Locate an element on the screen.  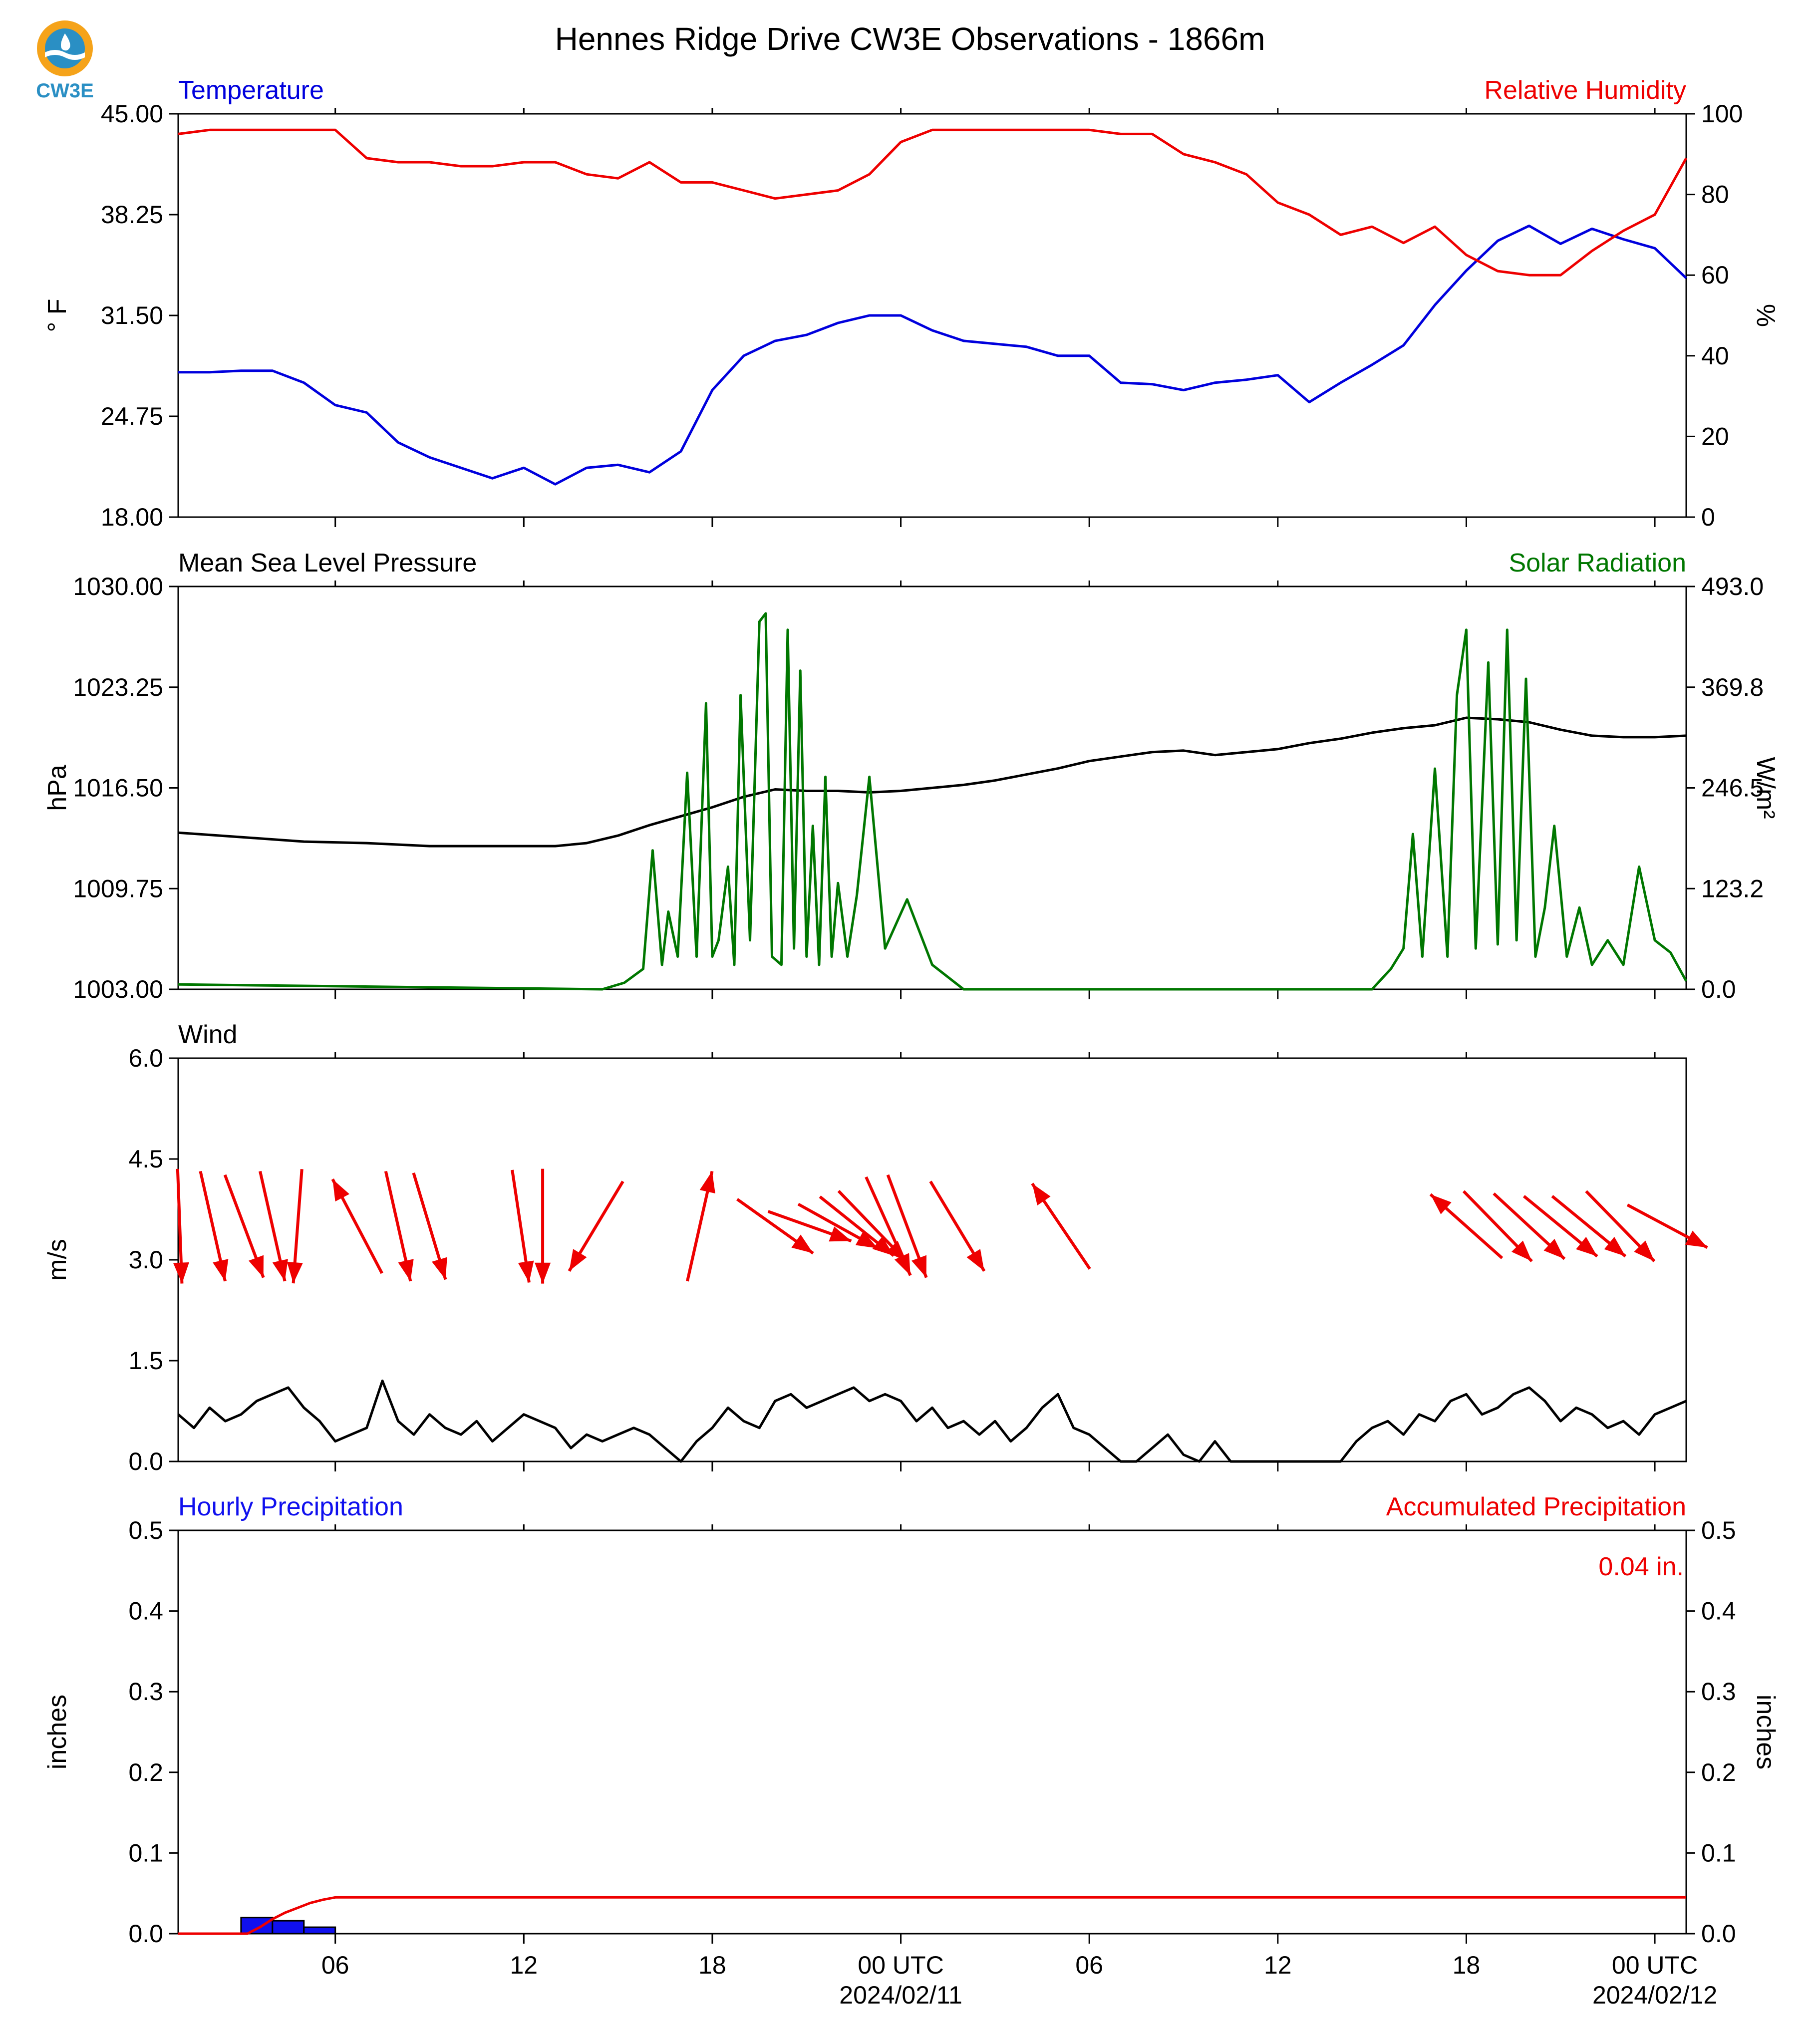
y-tick-label: 3.0 is located at coordinates (145, 1260).